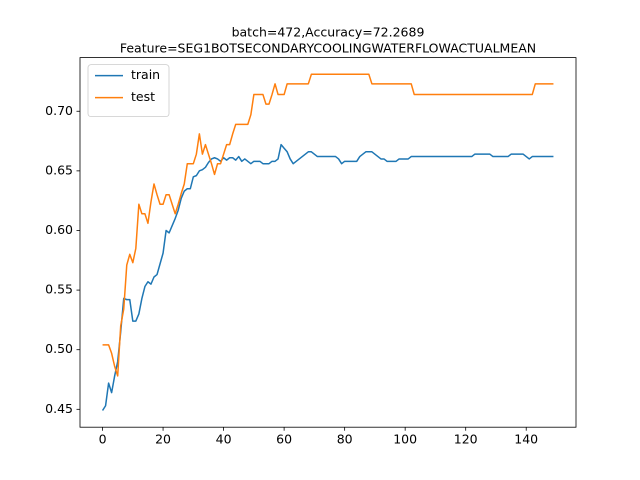  I want to click on x-tick-label: 80, so click(345, 439).